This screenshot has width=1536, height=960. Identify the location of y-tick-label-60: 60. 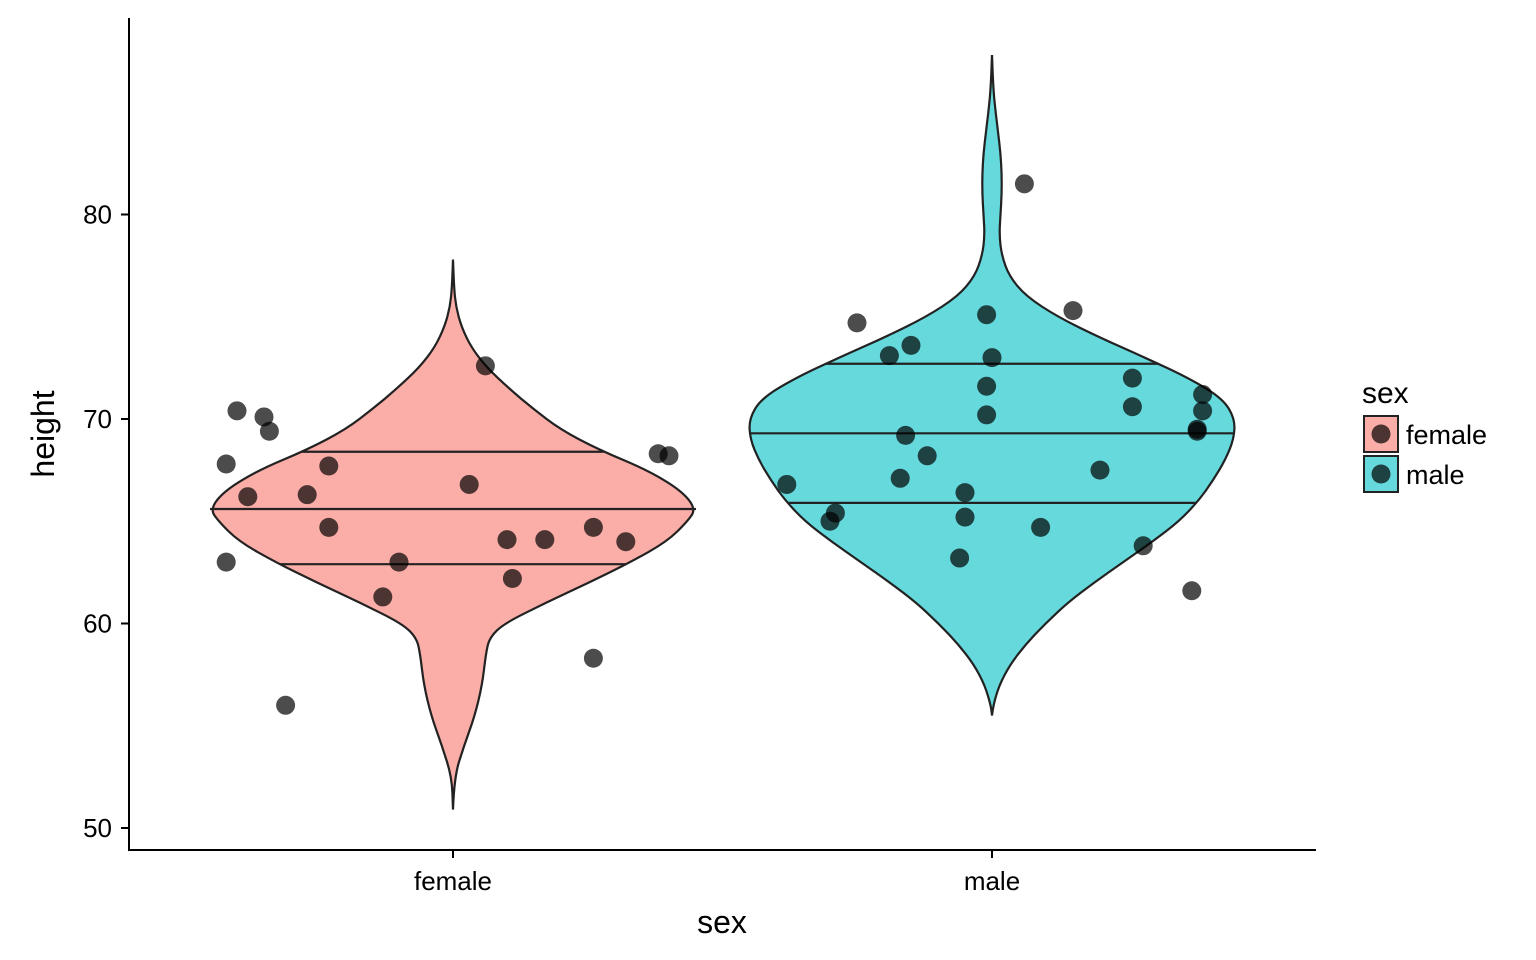
(97, 624).